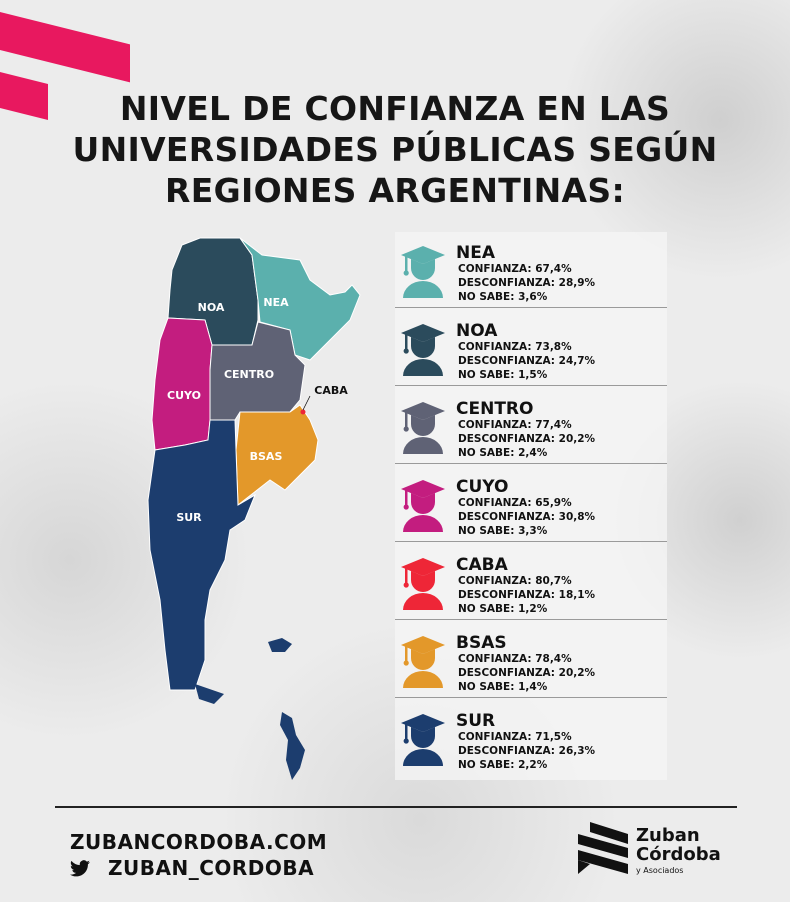 The width and height of the screenshot is (790, 902). I want to click on no-sabe-value: NO SABE: 3,6%, so click(503, 297).